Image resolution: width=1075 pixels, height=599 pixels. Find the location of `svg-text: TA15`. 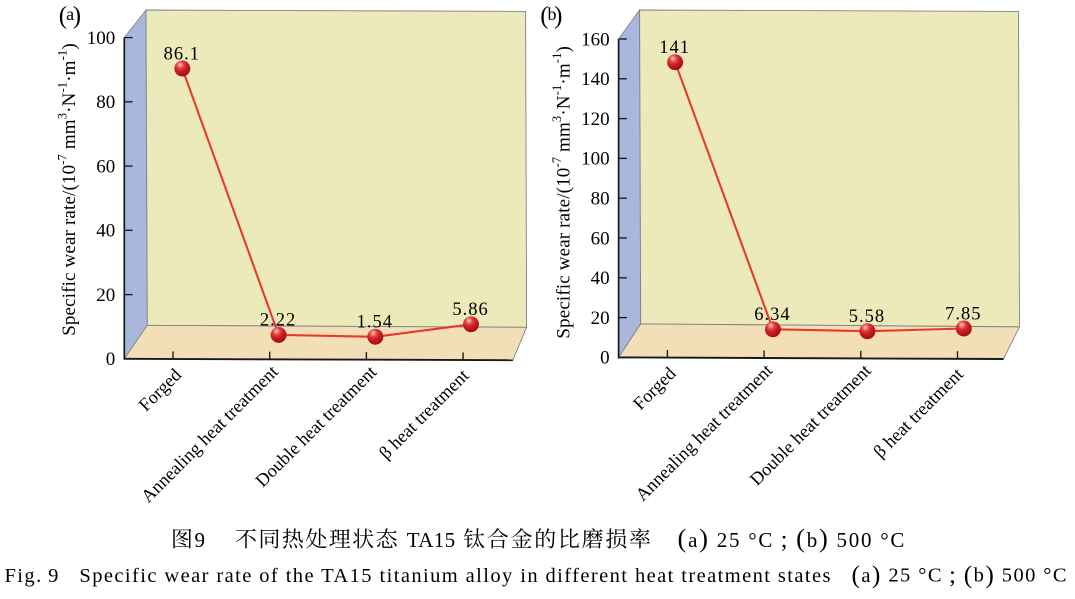

svg-text: TA15 is located at coordinates (431, 540).